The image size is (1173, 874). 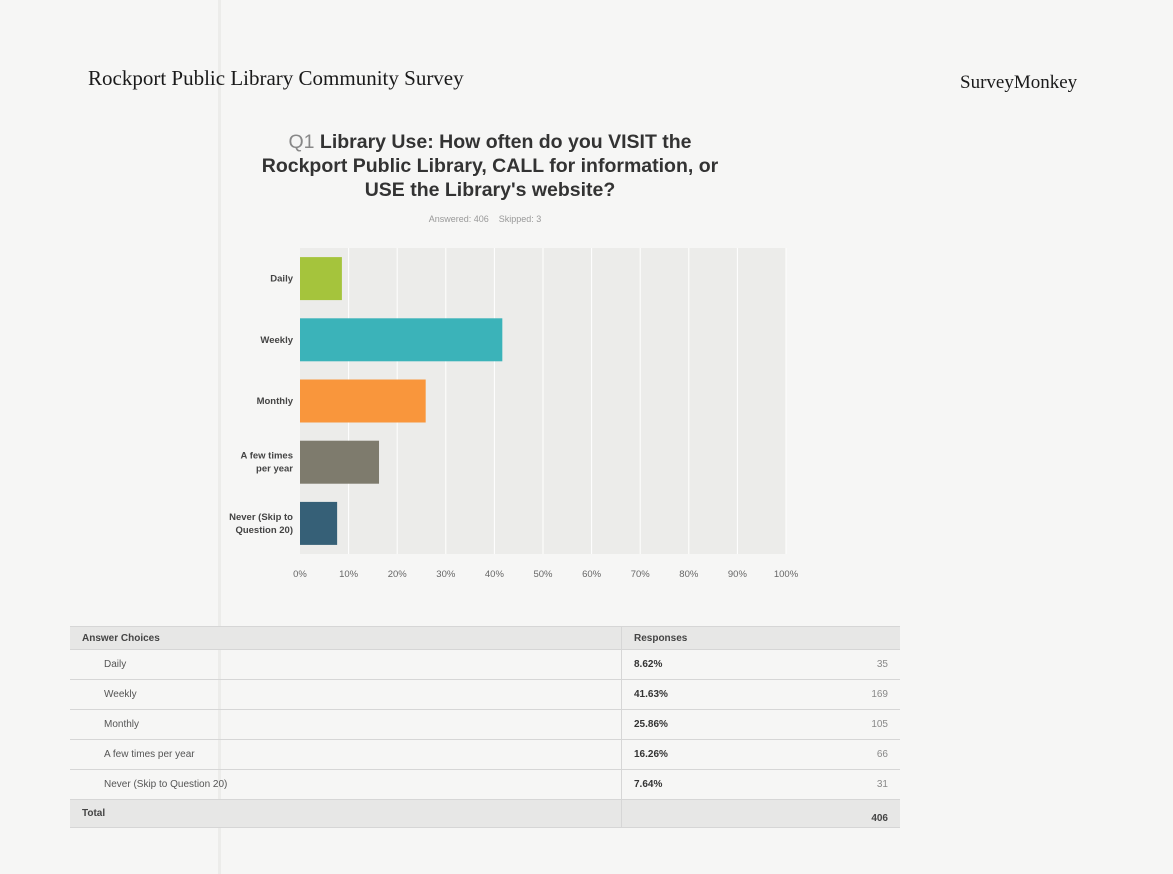 I want to click on x-tick-label: 70%, so click(x=641, y=574).